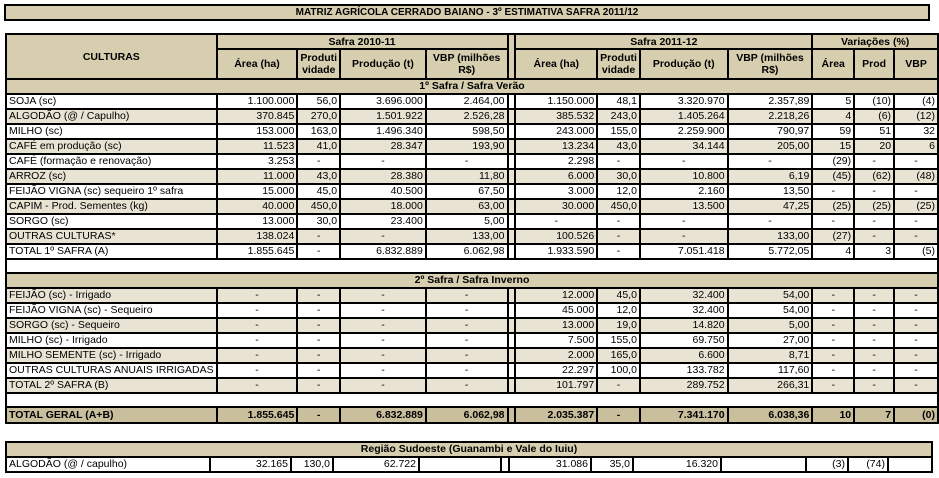 The height and width of the screenshot is (478, 939). I want to click on cell-producao-2010-11: 23.400, so click(383, 221).